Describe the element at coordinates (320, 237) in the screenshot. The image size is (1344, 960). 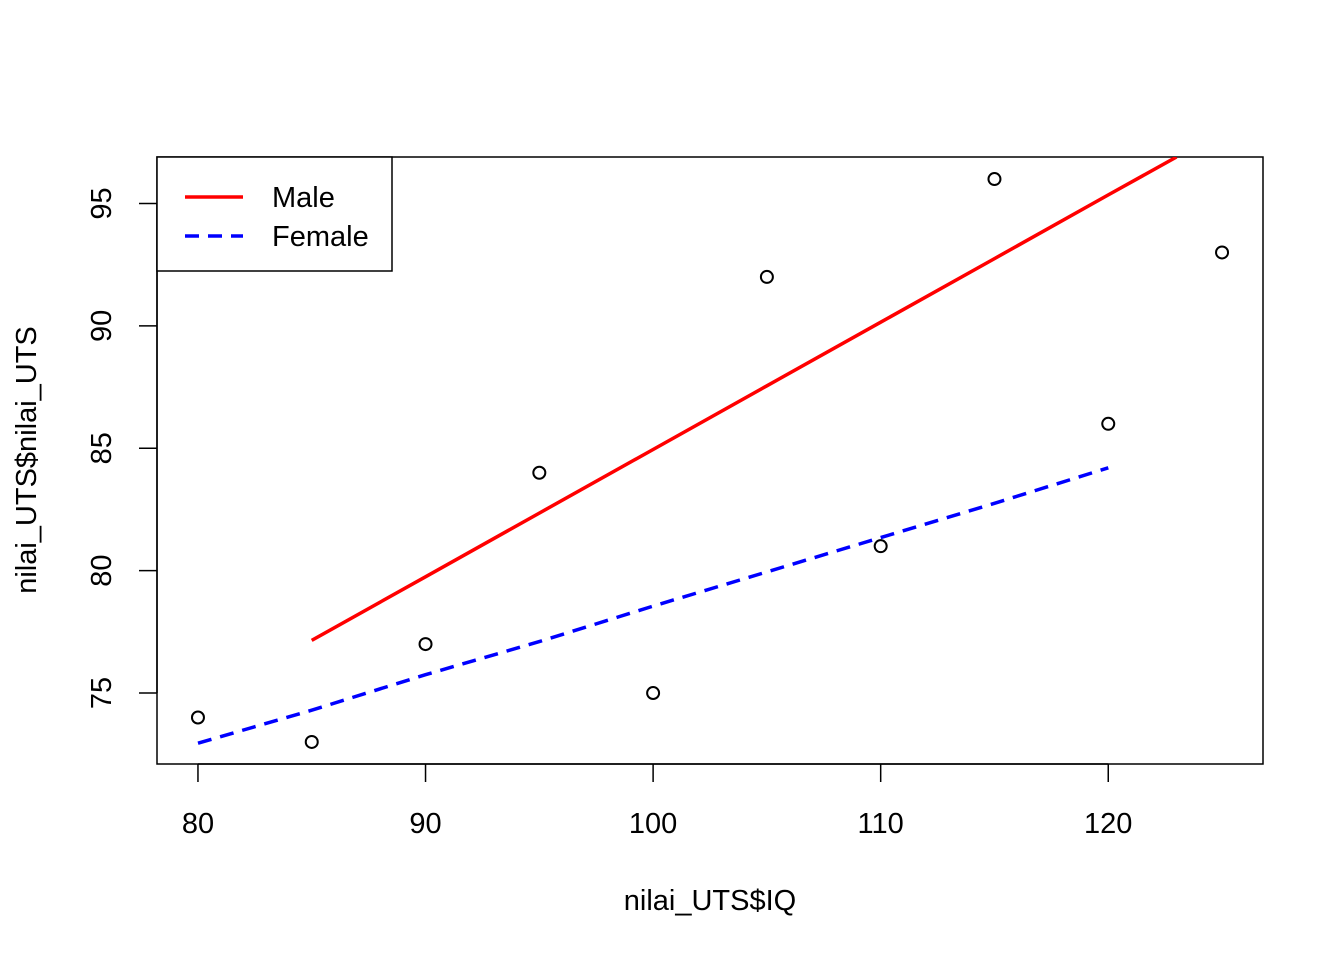
I see `legend-label-female: Female` at that location.